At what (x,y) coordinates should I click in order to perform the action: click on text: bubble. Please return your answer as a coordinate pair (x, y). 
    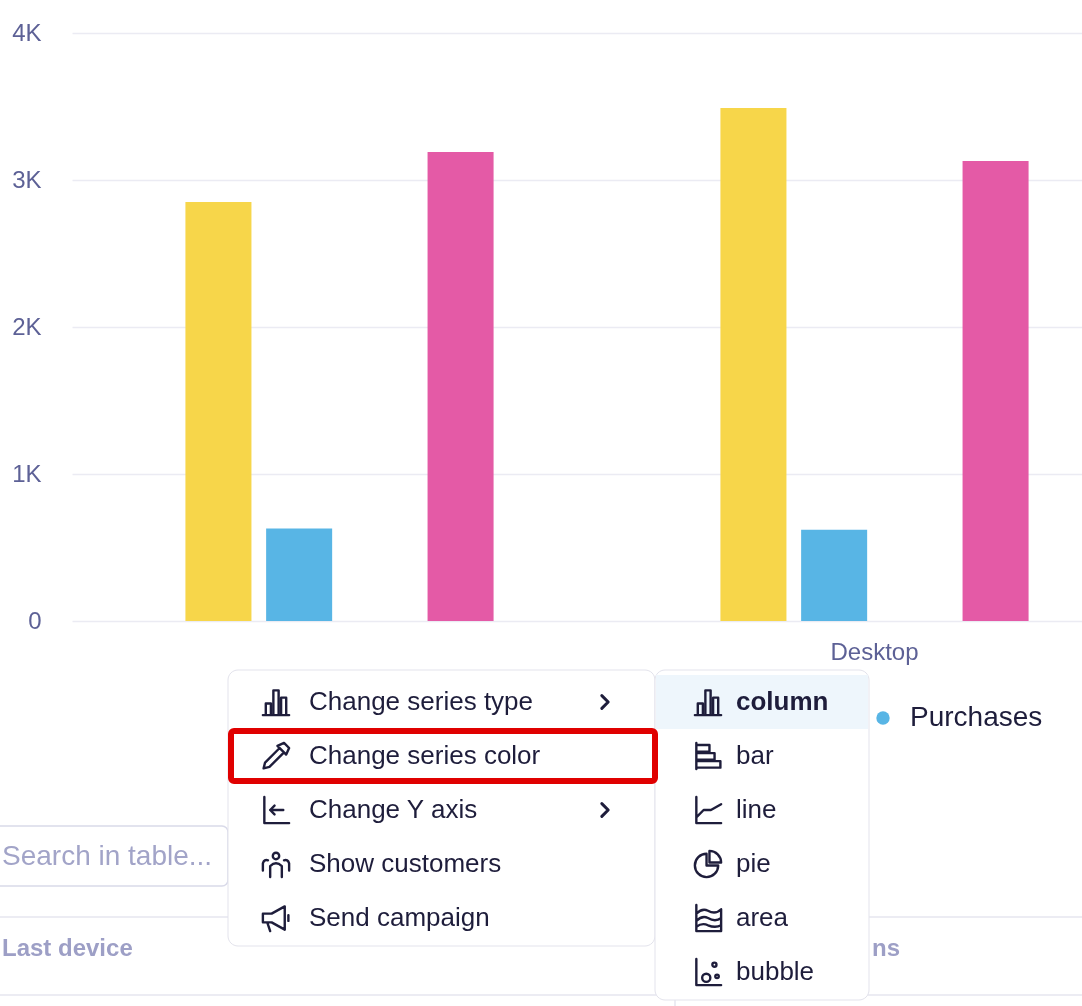
    Looking at the image, I should click on (775, 971).